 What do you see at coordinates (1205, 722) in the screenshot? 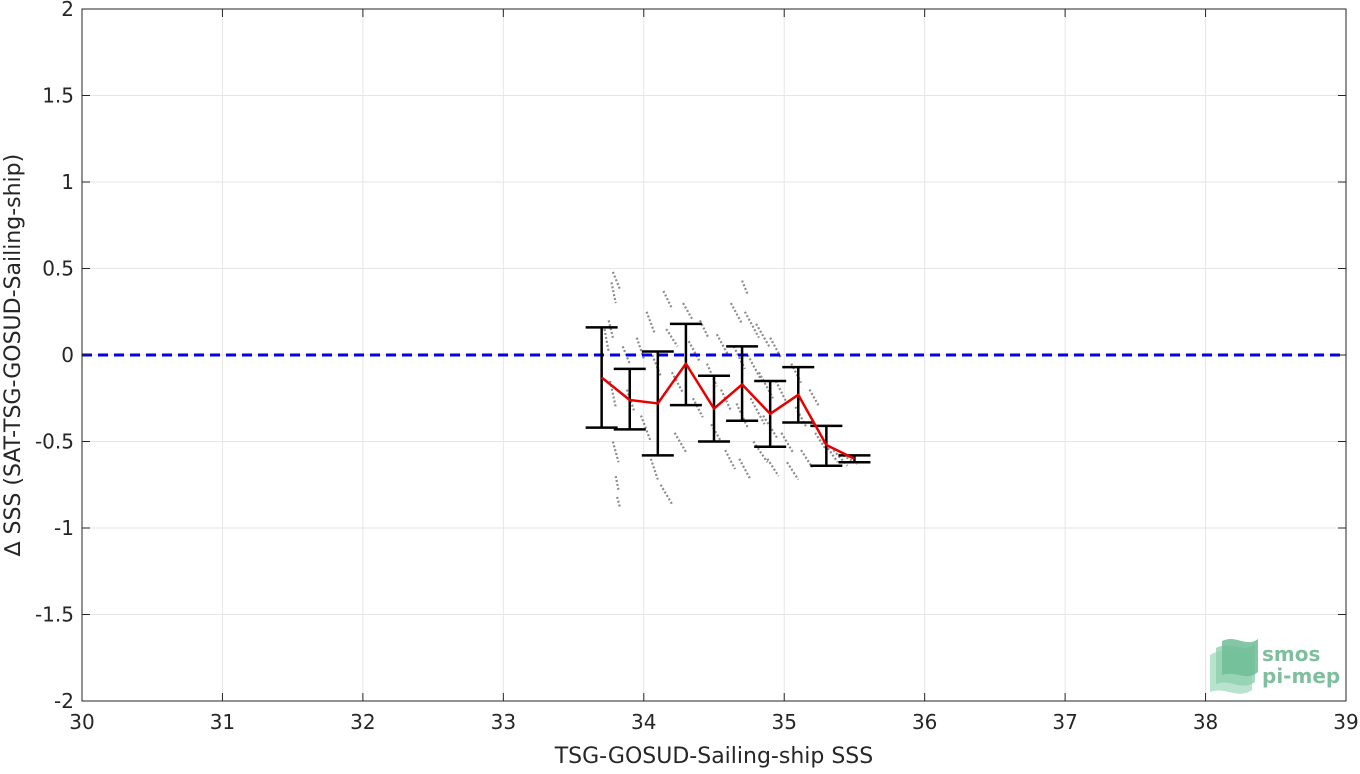
I see `x-tick-label: 38` at bounding box center [1205, 722].